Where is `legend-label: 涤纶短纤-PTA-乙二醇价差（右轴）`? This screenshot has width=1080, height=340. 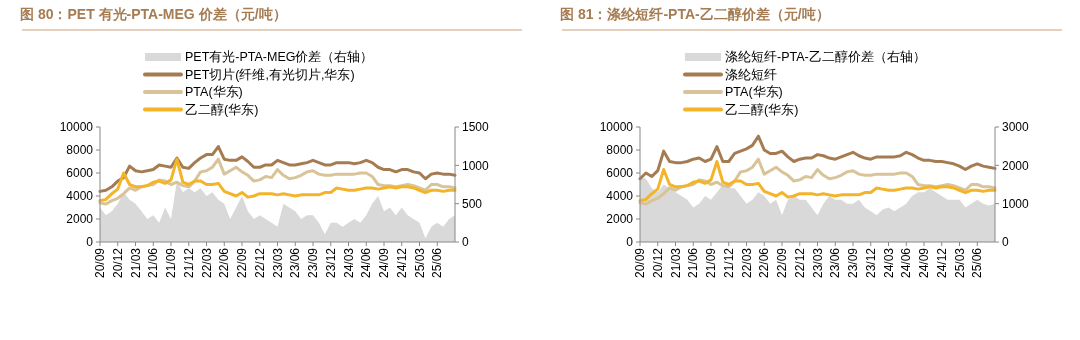 legend-label: 涤纶短纤-PTA-乙二醇价差（右轴） is located at coordinates (825, 57).